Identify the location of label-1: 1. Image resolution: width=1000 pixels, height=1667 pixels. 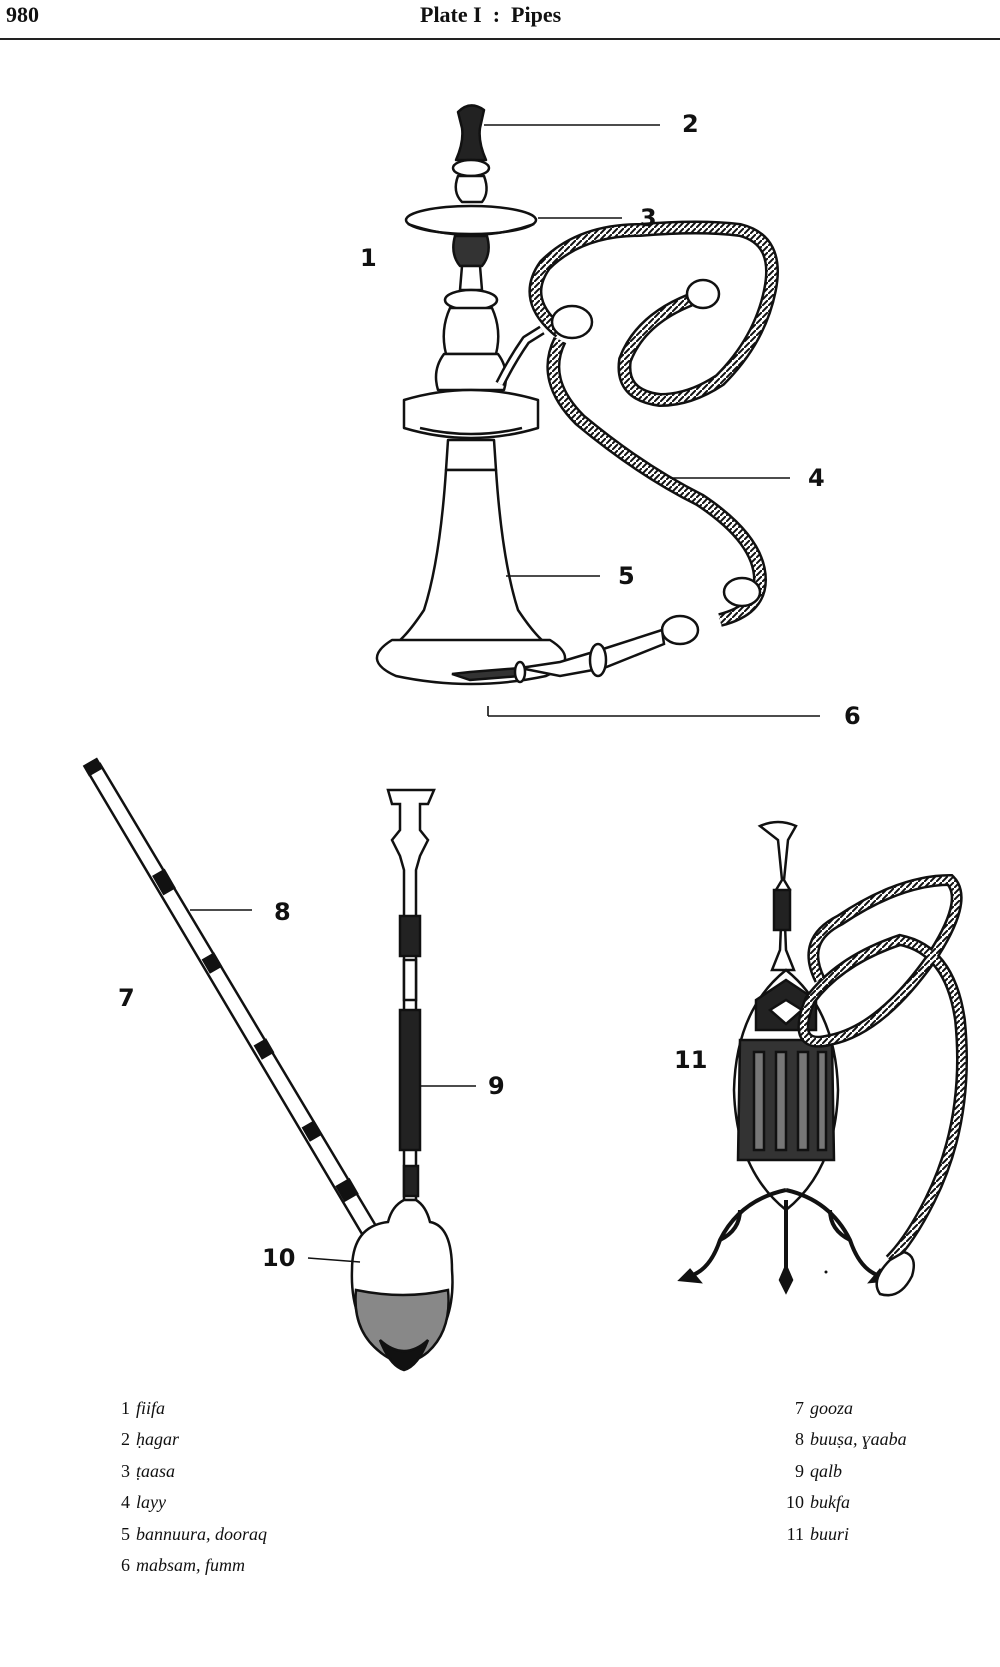
(368, 258).